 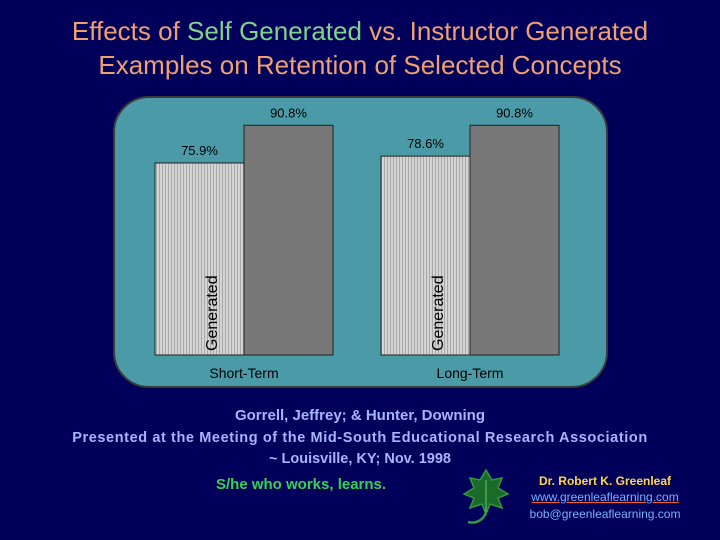 What do you see at coordinates (274, 31) in the screenshot?
I see `title-part: Self Generated` at bounding box center [274, 31].